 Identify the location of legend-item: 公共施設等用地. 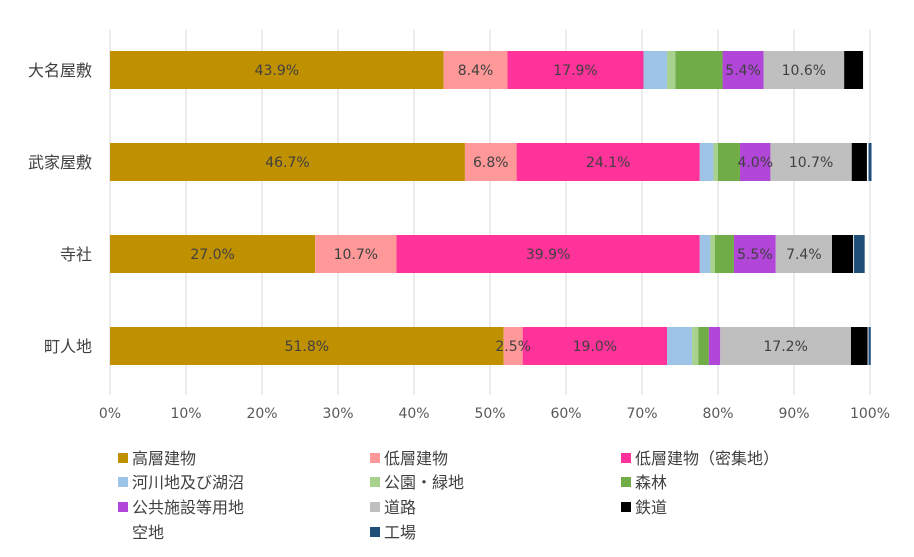
(181, 507).